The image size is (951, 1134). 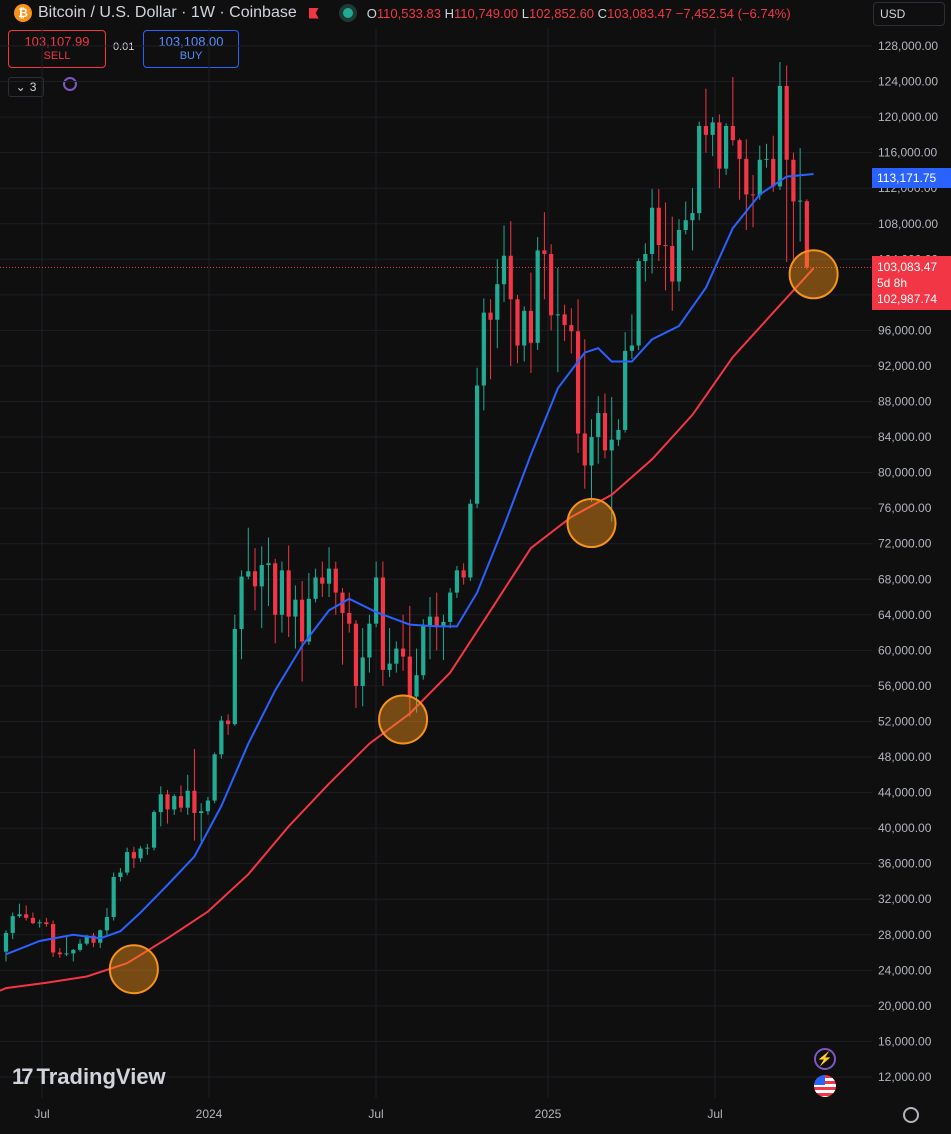 I want to click on buy-button: 103,108.00 BUY, so click(x=191, y=49).